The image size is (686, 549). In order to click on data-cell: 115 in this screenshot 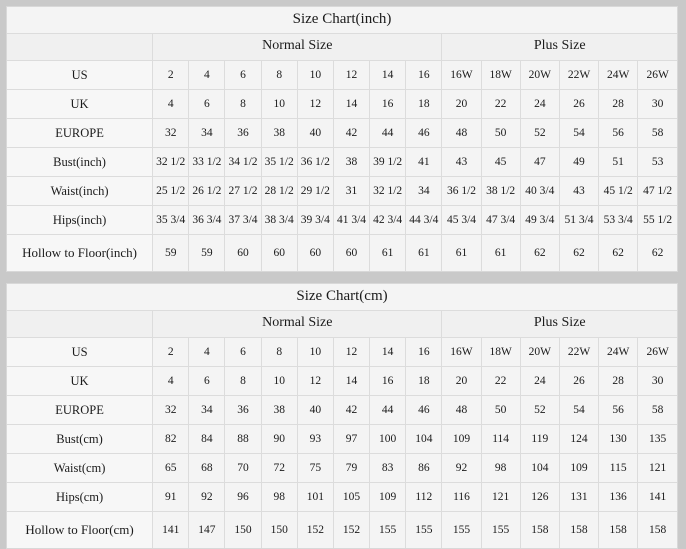, I will do `click(618, 468)`.